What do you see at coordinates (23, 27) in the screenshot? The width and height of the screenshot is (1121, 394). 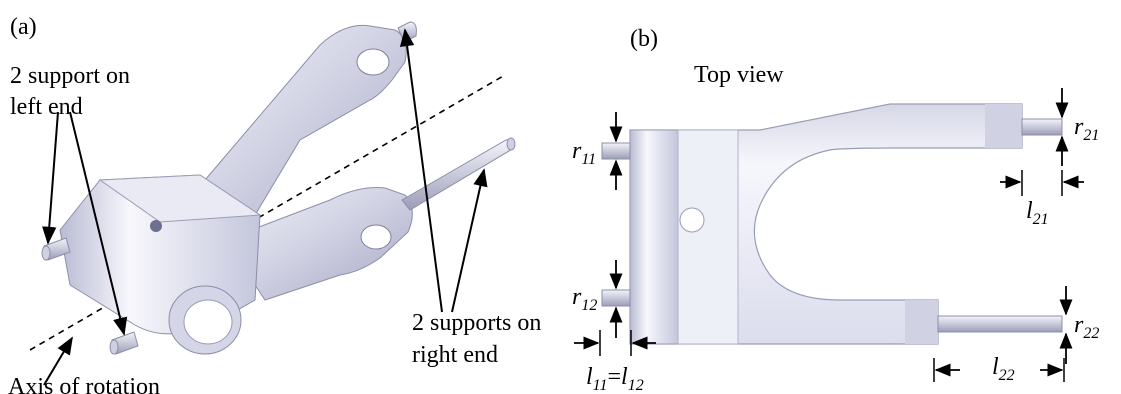 I see `panel-a-tag: (a)` at bounding box center [23, 27].